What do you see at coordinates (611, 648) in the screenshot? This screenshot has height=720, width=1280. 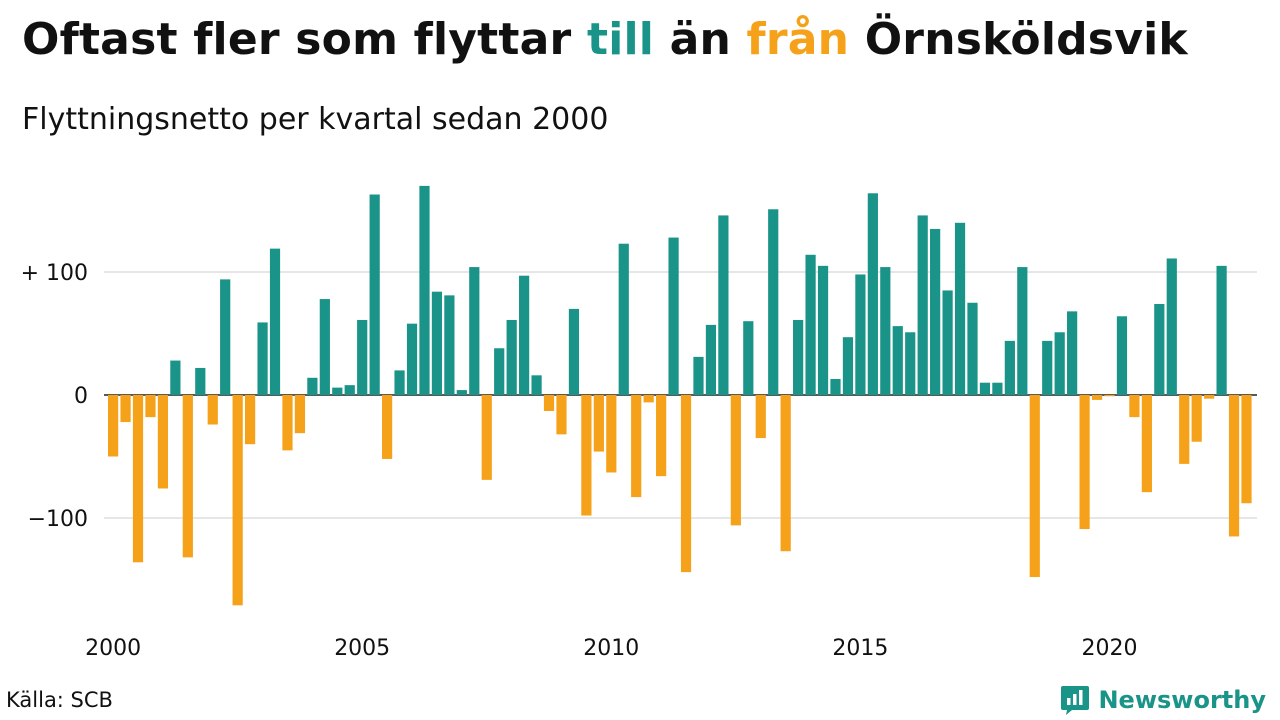 I see `x-tick-label: 2010` at bounding box center [611, 648].